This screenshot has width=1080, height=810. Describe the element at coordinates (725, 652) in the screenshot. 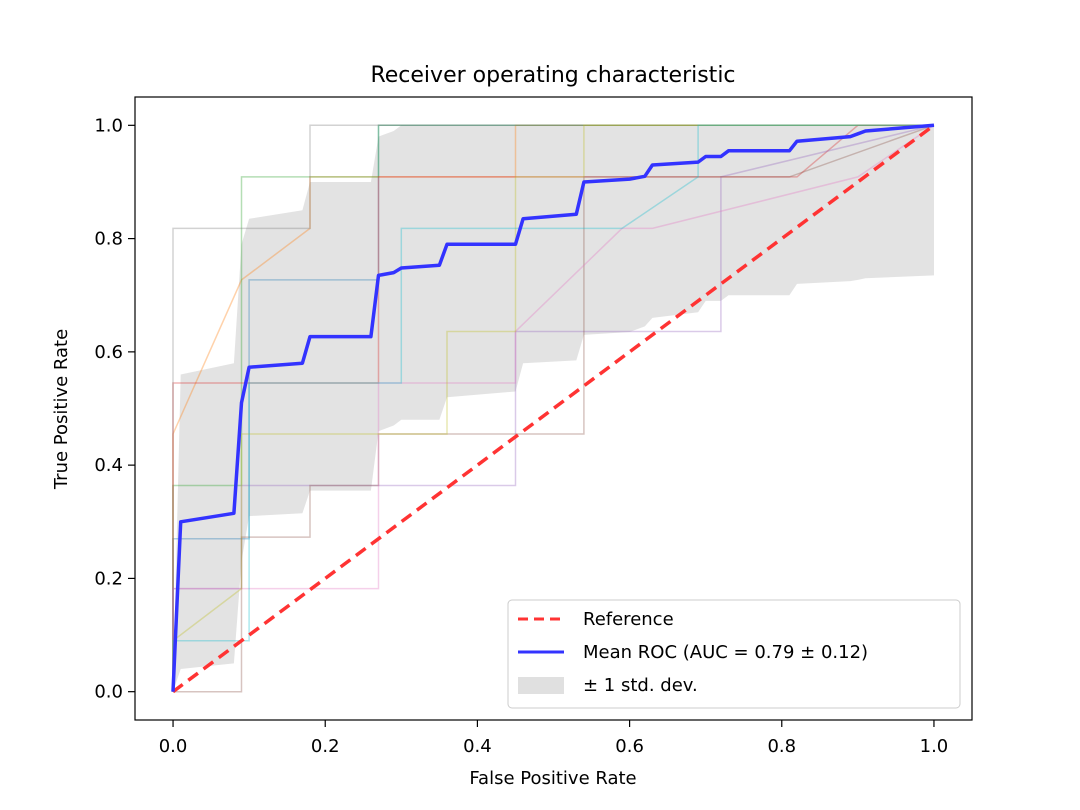

I see `legend-mean-label: Mean ROC (AUC = 0.79 ± 0.12)` at that location.